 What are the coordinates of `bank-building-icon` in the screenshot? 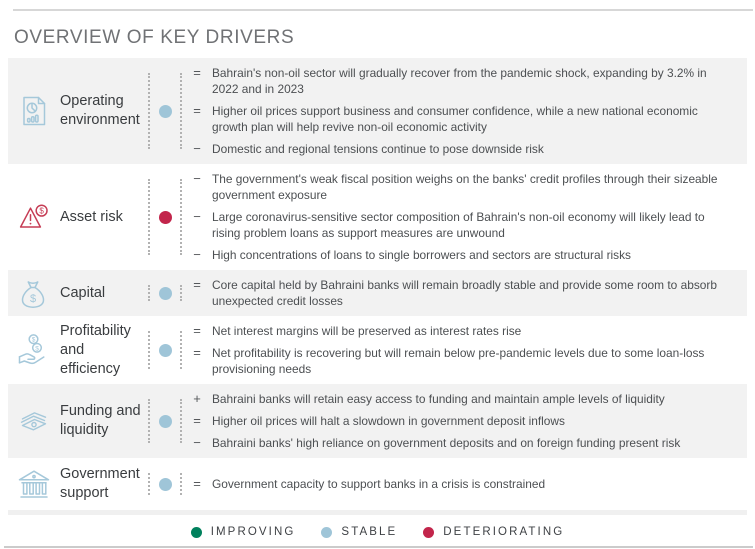 It's located at (34, 484).